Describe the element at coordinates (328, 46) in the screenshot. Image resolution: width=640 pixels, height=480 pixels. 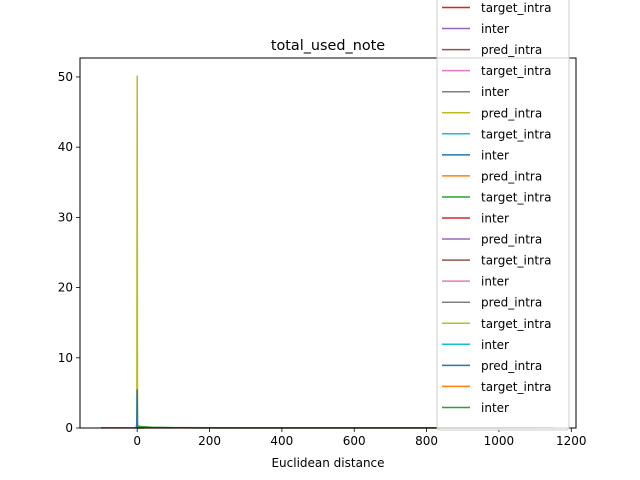
I see `chart-title: total_used_note` at that location.